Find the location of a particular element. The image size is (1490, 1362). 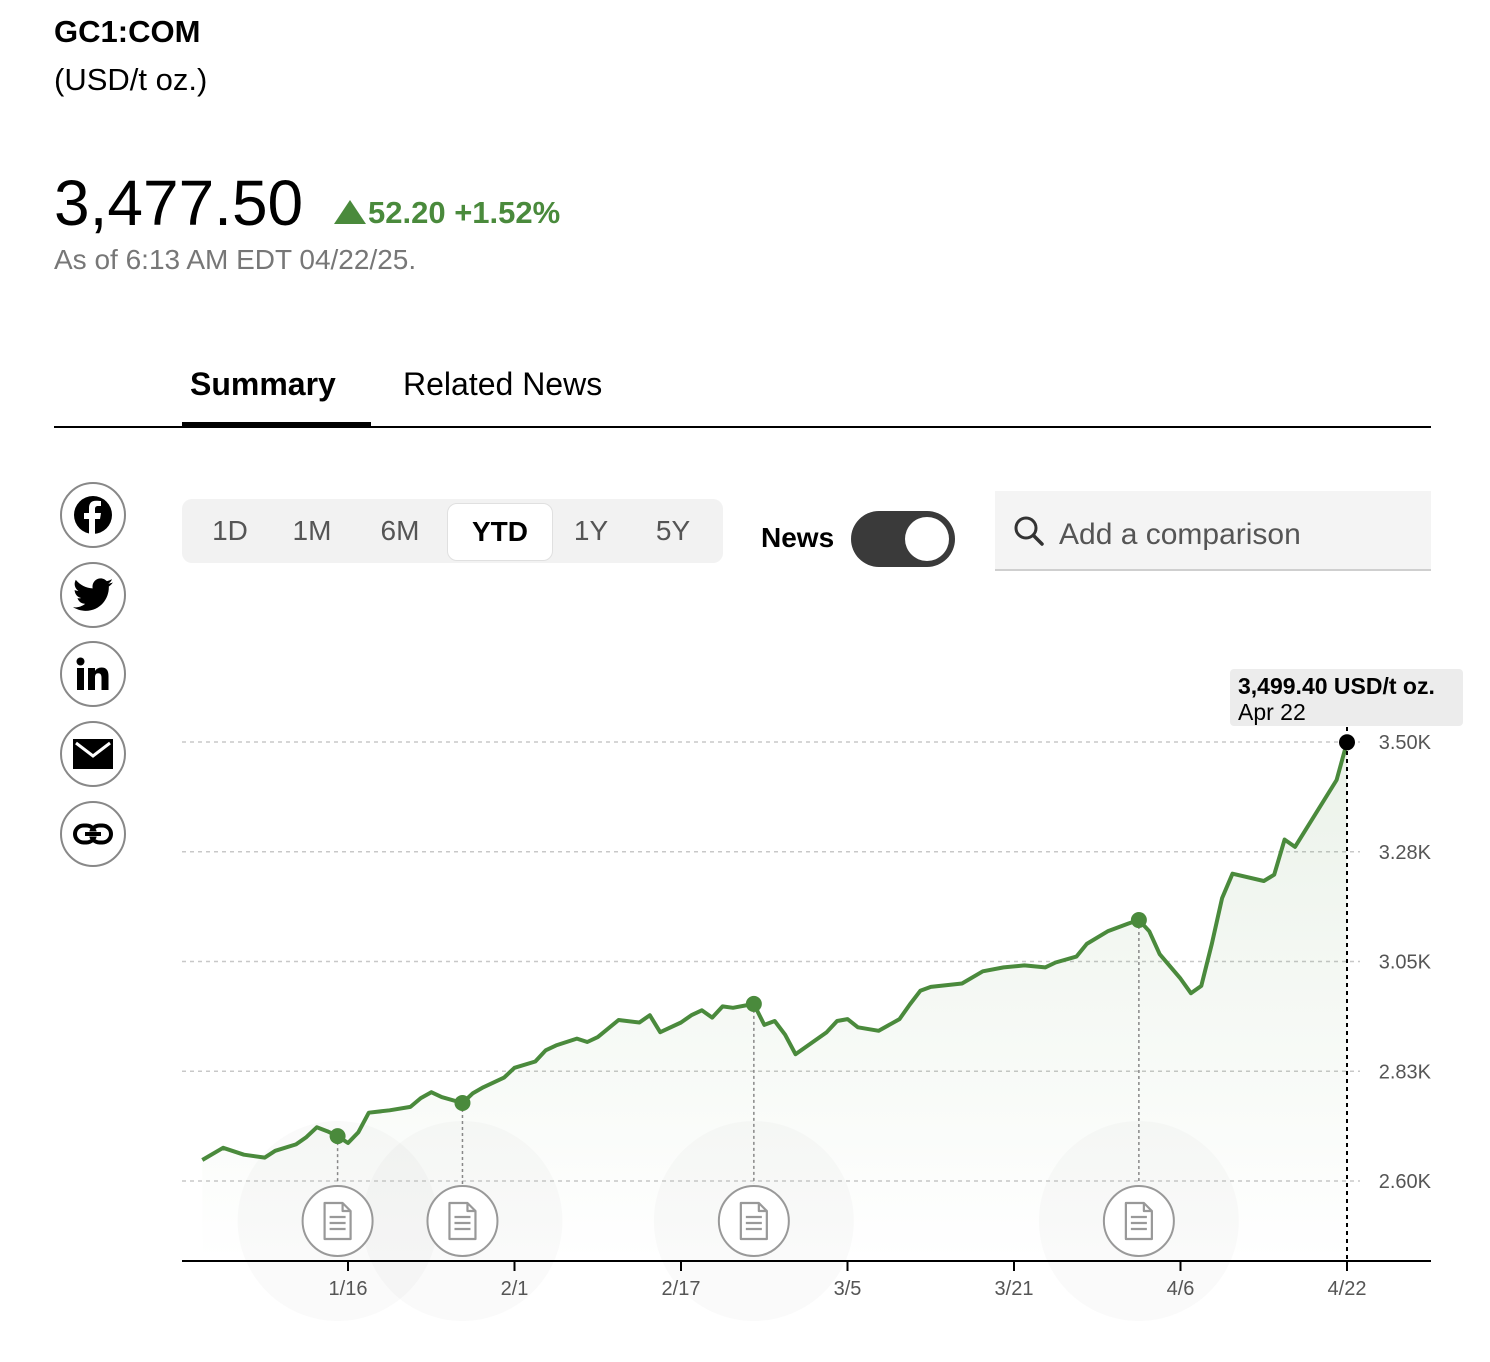

tab-summary: Summary is located at coordinates (263, 384).